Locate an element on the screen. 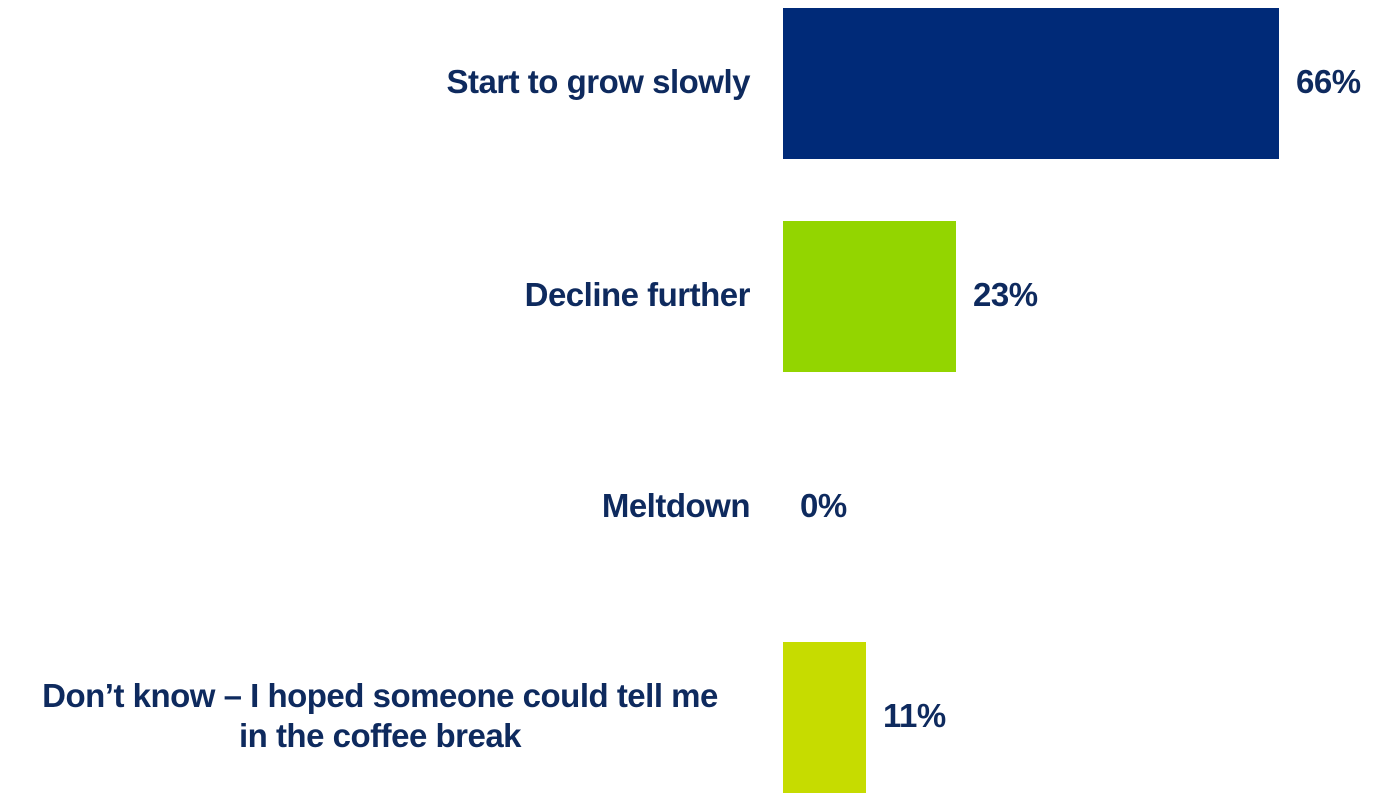  category-label: Start to grow slowly is located at coordinates (380, 82).